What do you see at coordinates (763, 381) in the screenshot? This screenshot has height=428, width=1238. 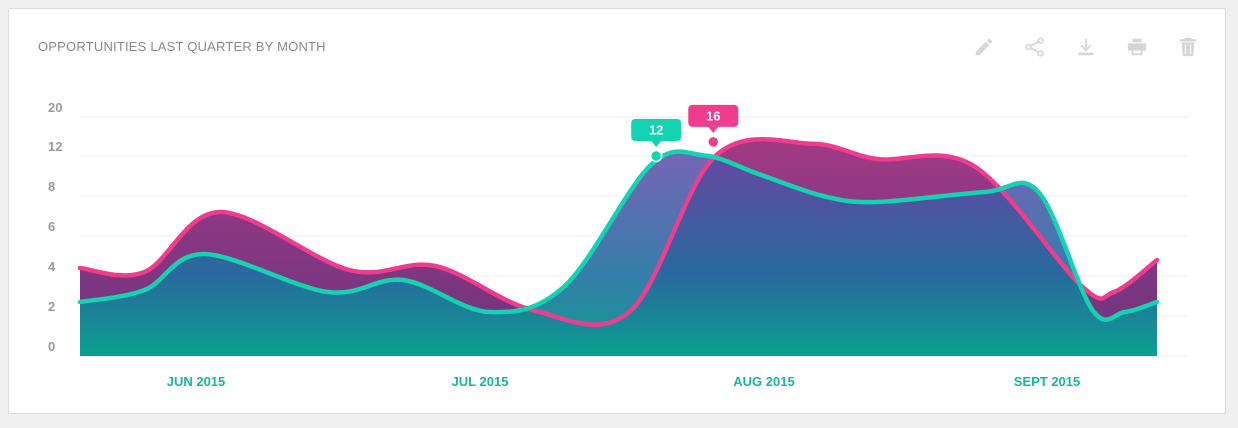 I see `x-tick-label: AUG 2015` at bounding box center [763, 381].